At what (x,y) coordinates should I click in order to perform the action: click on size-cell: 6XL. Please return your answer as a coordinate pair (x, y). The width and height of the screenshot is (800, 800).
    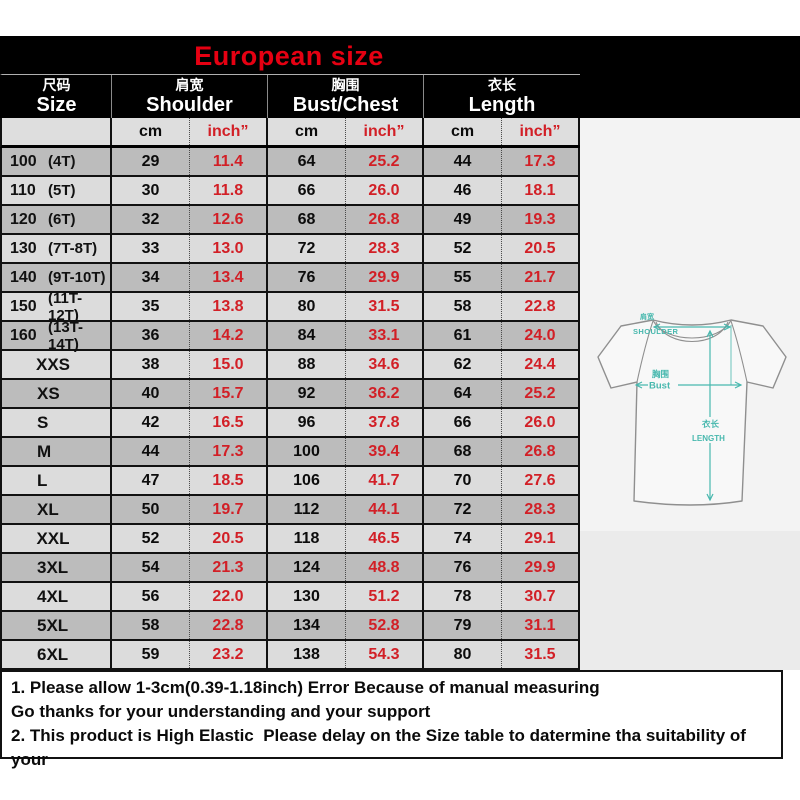
    Looking at the image, I should click on (57, 654).